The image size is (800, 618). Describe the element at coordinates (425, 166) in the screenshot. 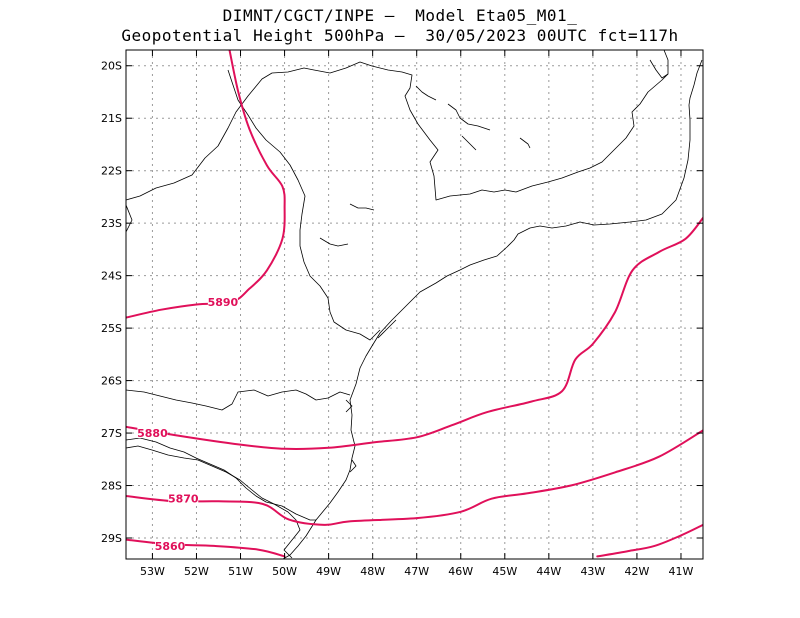

I see `reservoir` at that location.